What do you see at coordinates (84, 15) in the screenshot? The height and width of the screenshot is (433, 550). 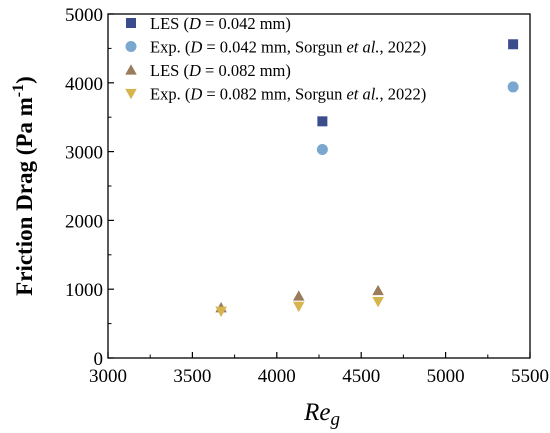 I see `y-tick-label: 5000` at bounding box center [84, 15].